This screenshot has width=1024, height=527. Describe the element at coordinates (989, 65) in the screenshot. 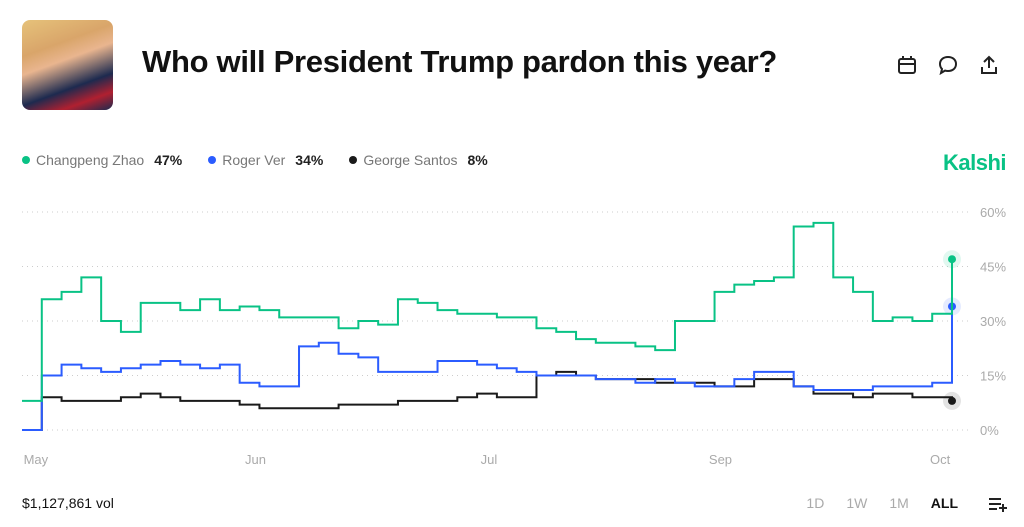

I see `share-icon` at that location.